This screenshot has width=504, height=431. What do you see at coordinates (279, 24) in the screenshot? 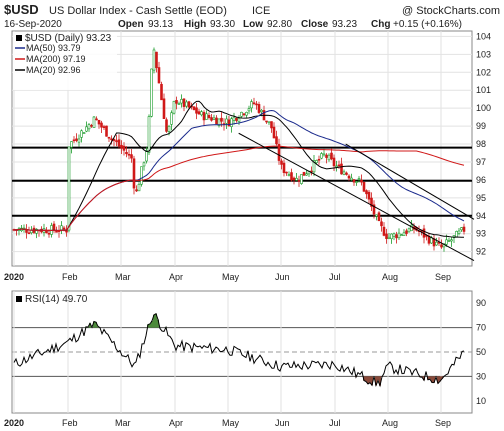
I see `low-value: 92.80` at bounding box center [279, 24].